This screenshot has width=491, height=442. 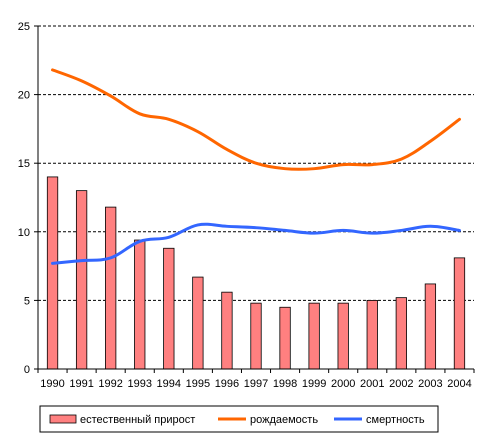 I want to click on bar-2001, so click(x=372, y=334).